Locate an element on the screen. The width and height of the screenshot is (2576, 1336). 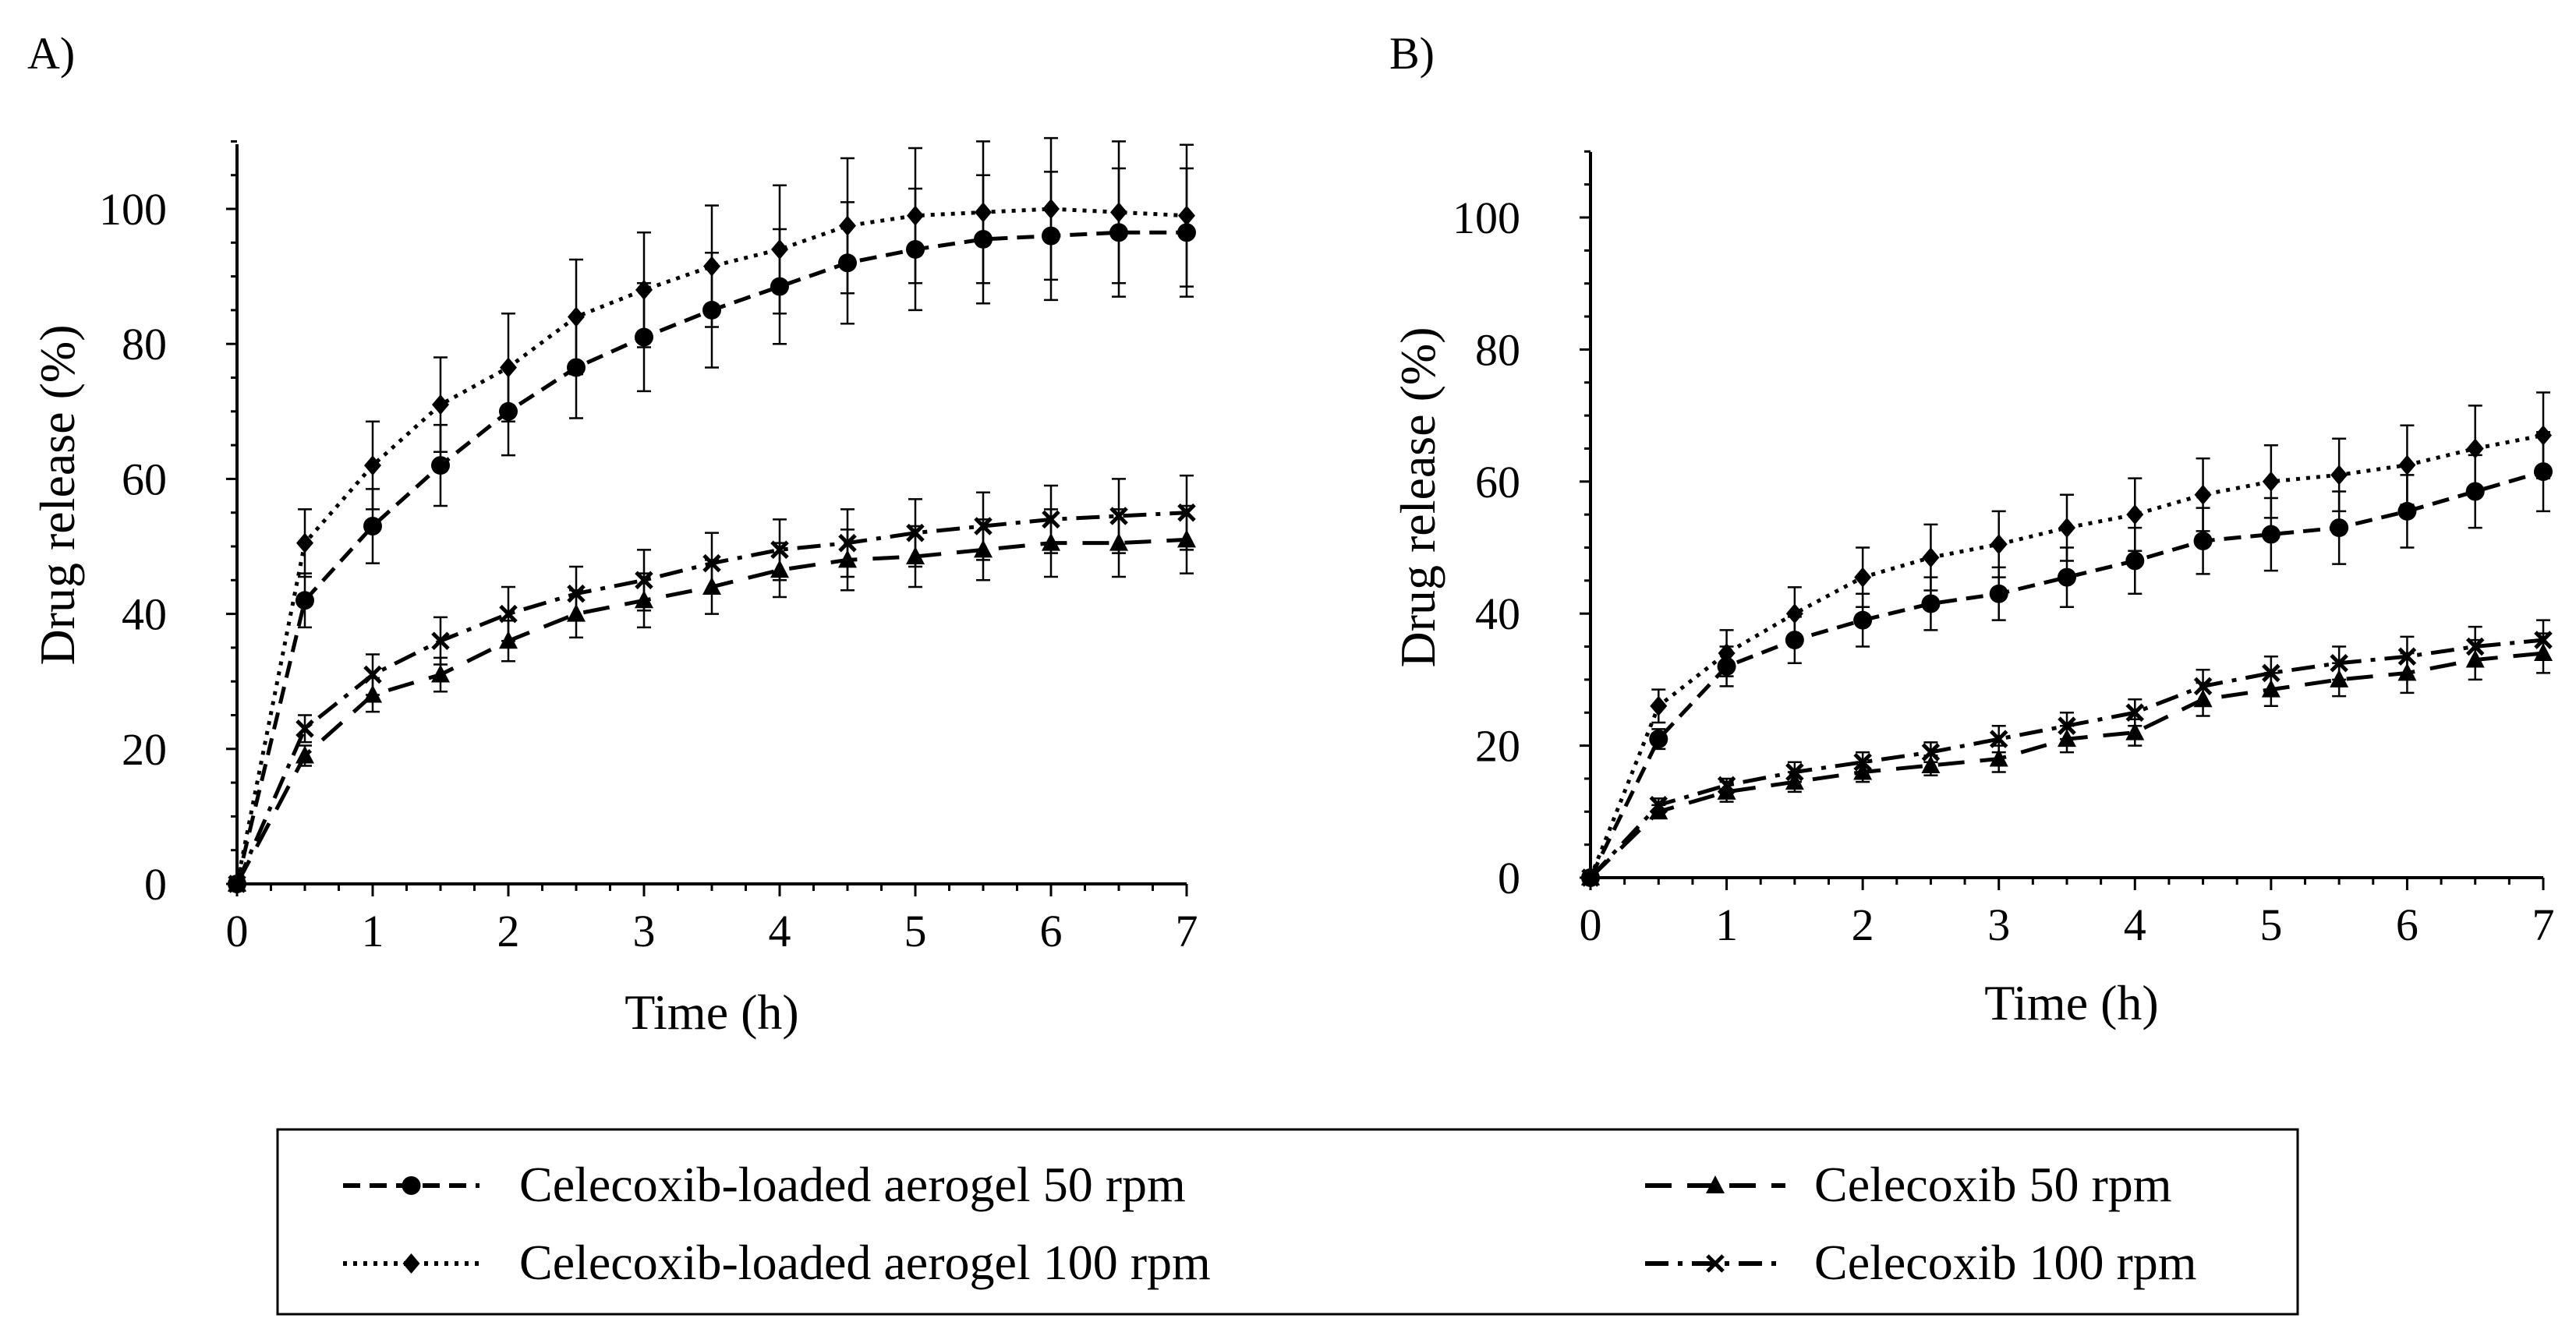
panel-label: A) is located at coordinates (51, 54).